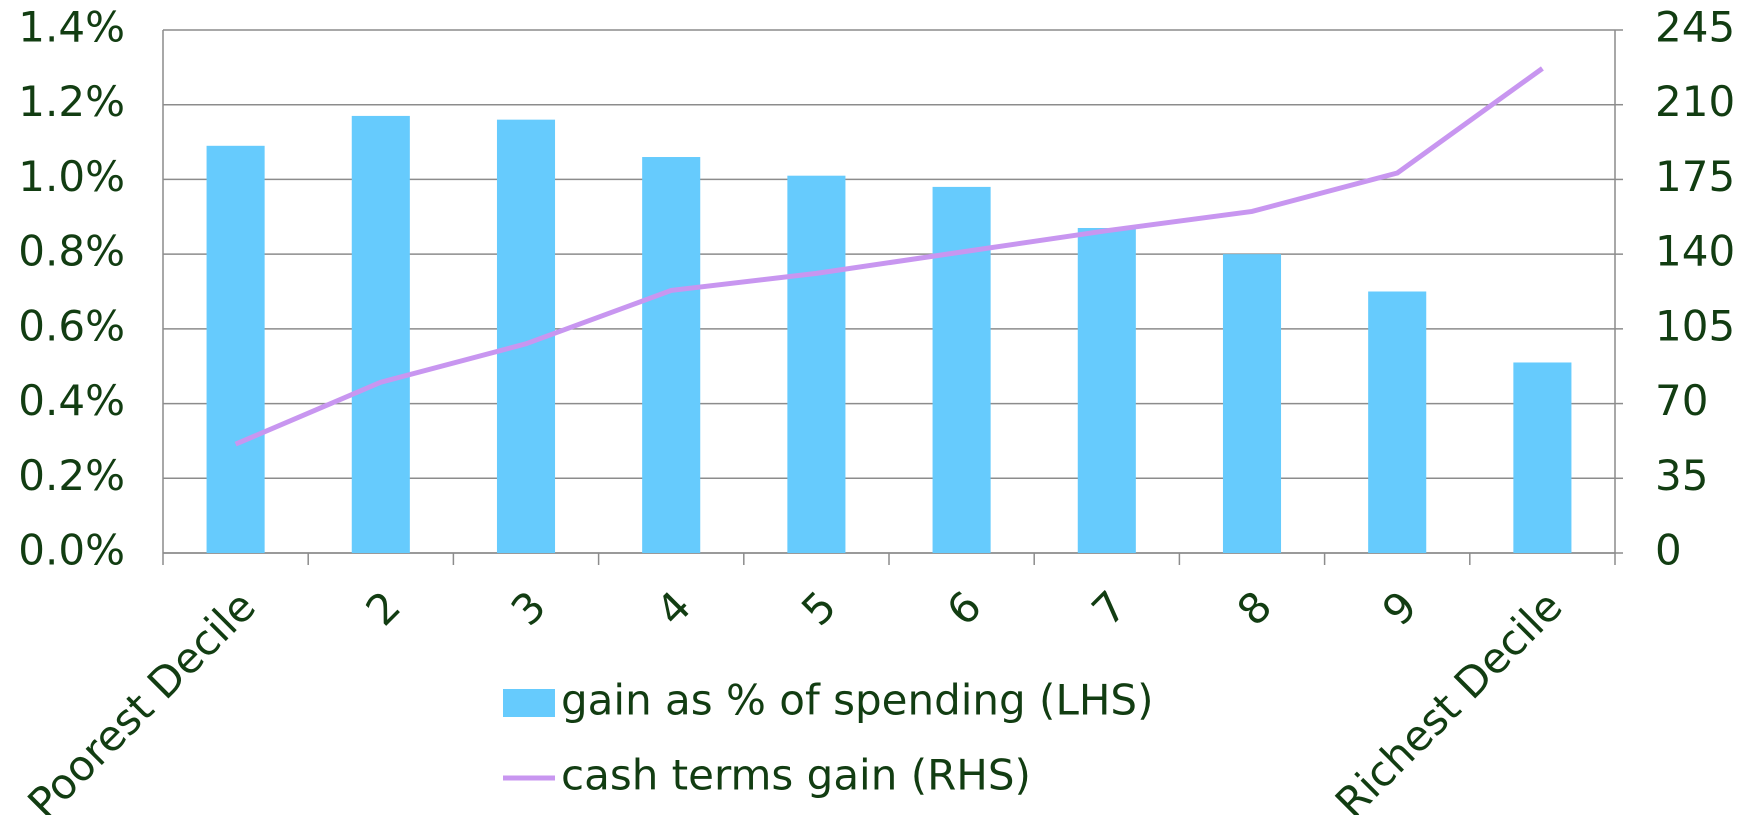 The width and height of the screenshot is (1744, 815). I want to click on legend-label: gain as % of spending (LHS), so click(857, 700).